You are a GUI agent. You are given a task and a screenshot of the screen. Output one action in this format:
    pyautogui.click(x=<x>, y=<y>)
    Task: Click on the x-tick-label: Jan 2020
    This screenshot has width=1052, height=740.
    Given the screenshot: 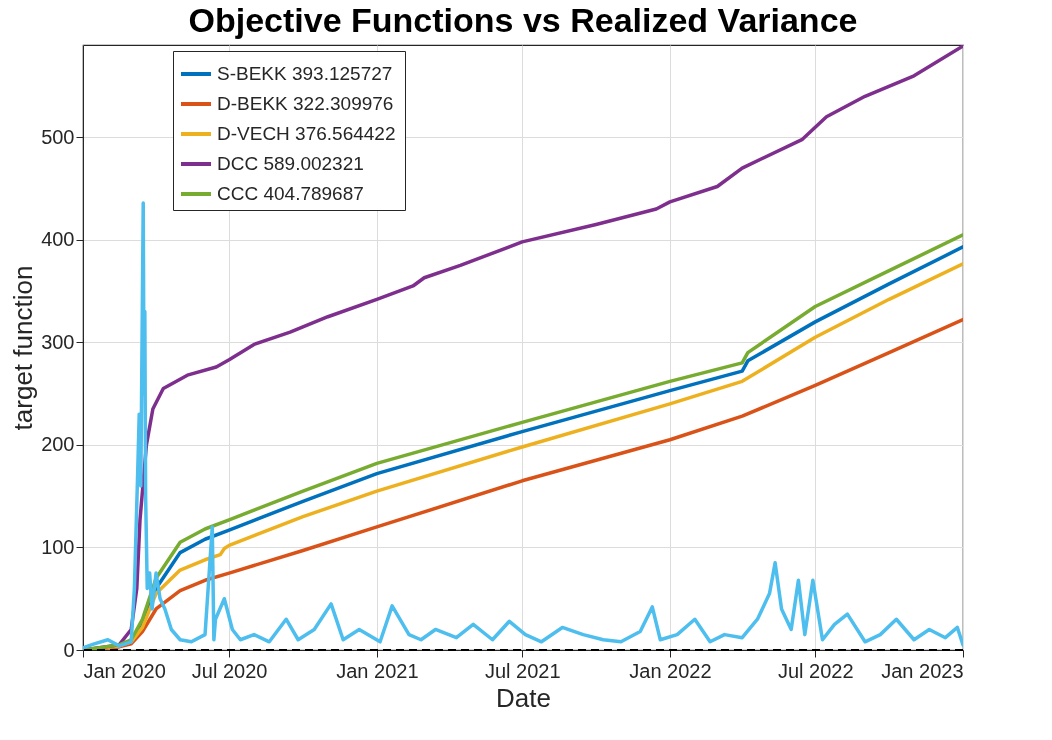 What is the action you would take?
    pyautogui.click(x=124, y=670)
    